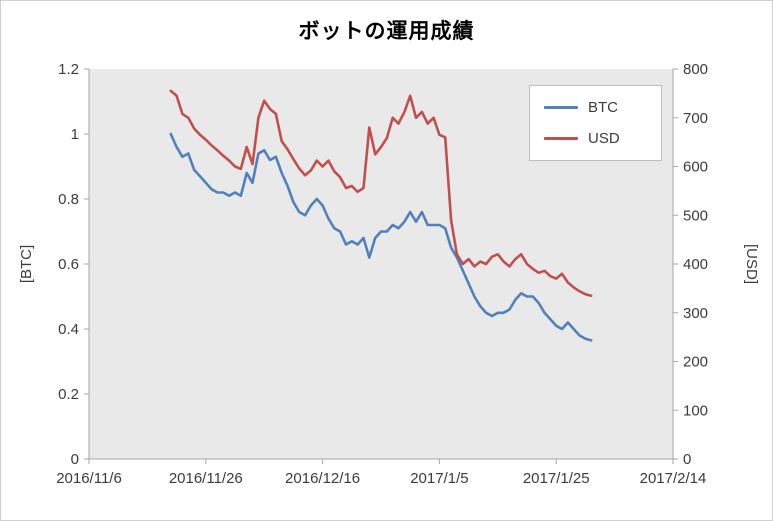  What do you see at coordinates (68, 69) in the screenshot?
I see `y-left-tick-label: 1.2` at bounding box center [68, 69].